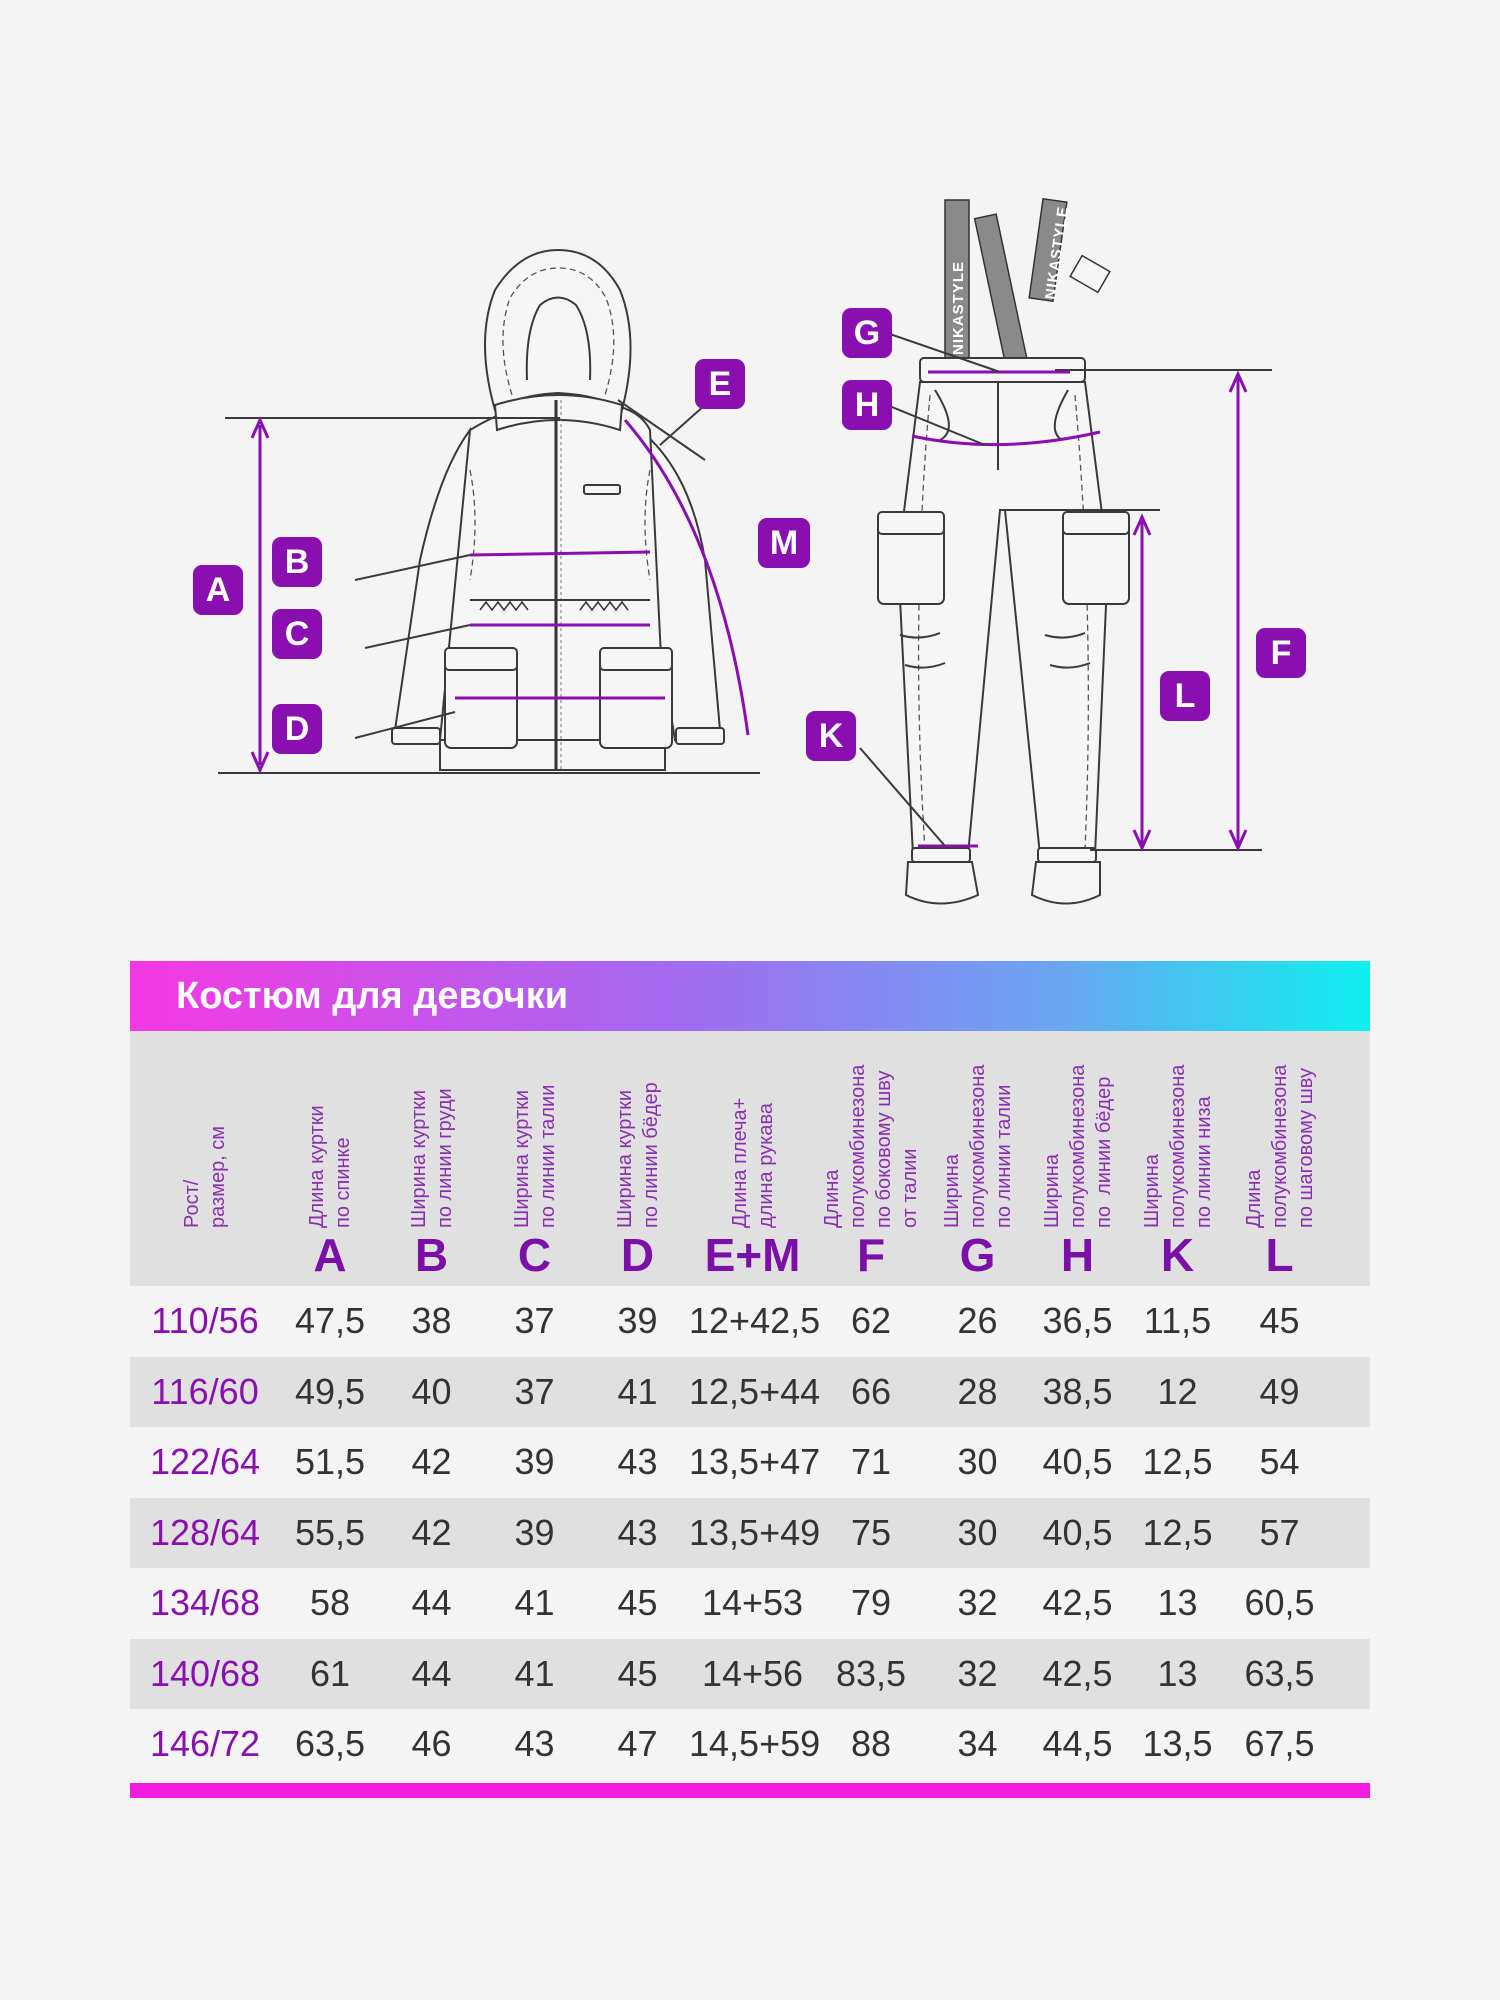 This screenshot has width=1500, height=2000. What do you see at coordinates (637, 1391) in the screenshot?
I see `value-cell-D: 41` at bounding box center [637, 1391].